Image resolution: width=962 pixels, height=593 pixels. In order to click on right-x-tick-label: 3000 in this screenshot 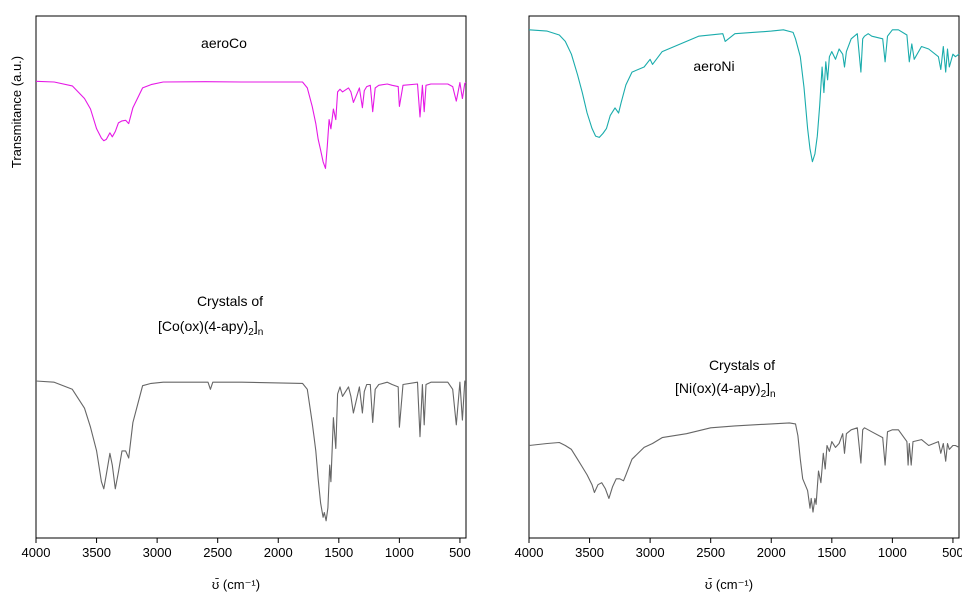, I will do `click(650, 552)`.